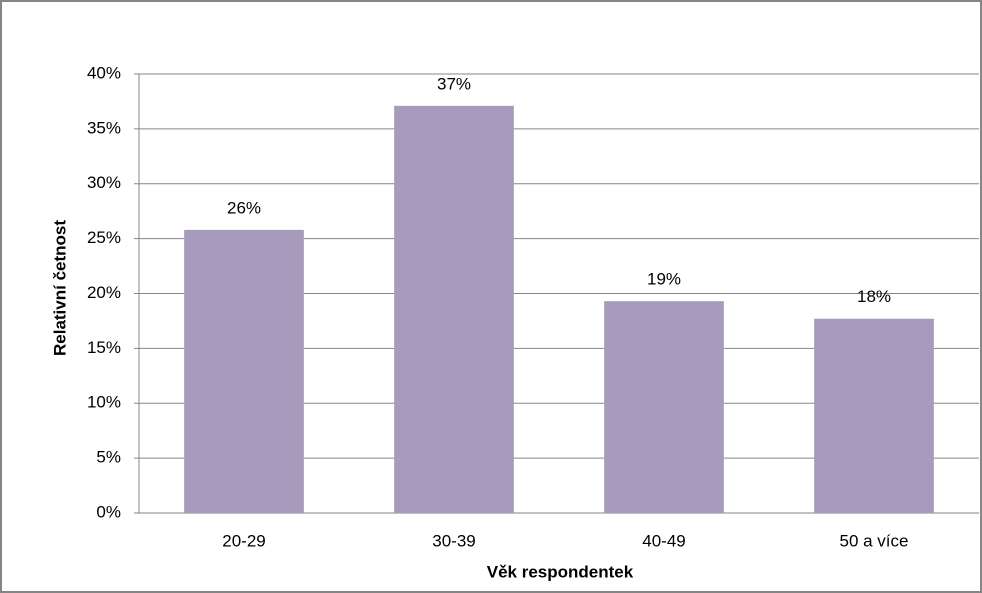  What do you see at coordinates (243, 540) in the screenshot?
I see `x-tick-label: 20-29` at bounding box center [243, 540].